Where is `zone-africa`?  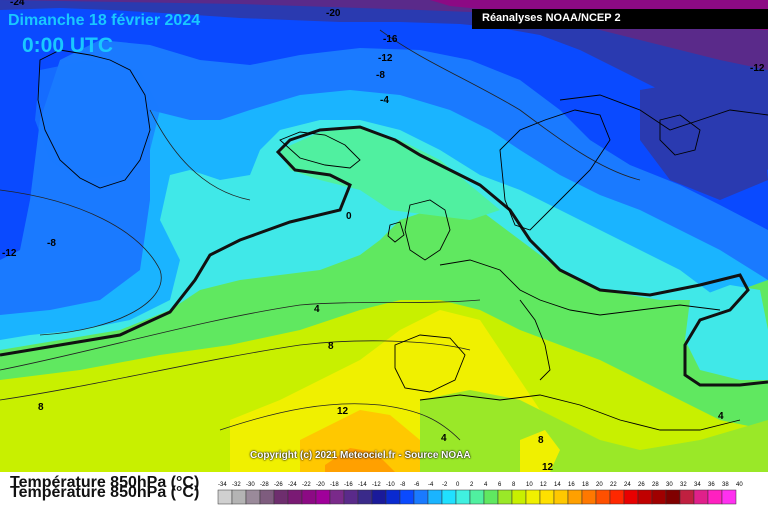 zone-africa is located at coordinates (594, 431).